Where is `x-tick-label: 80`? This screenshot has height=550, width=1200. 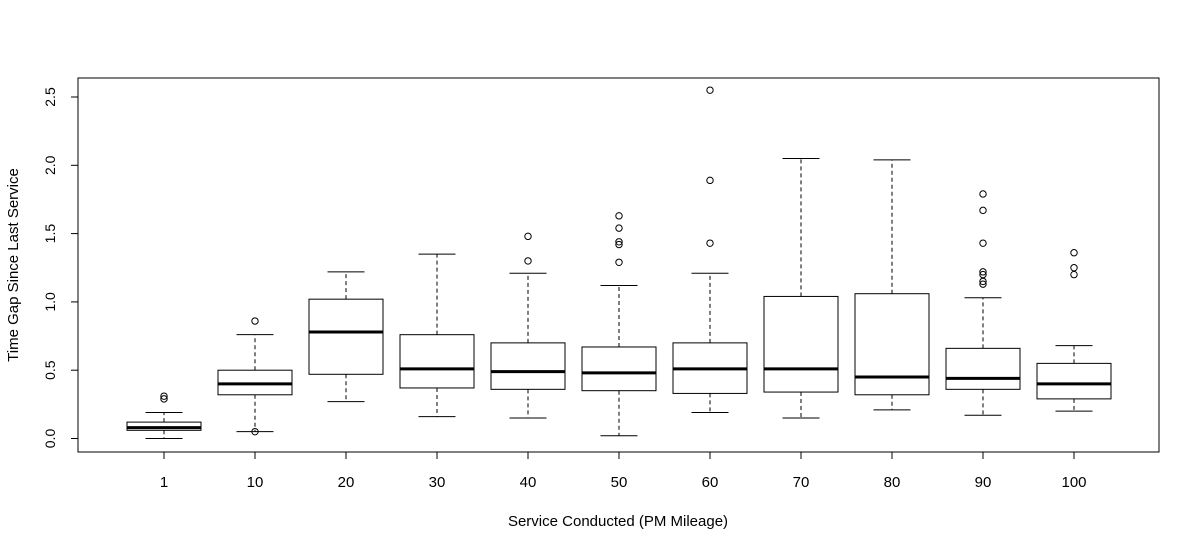 x-tick-label: 80 is located at coordinates (892, 482).